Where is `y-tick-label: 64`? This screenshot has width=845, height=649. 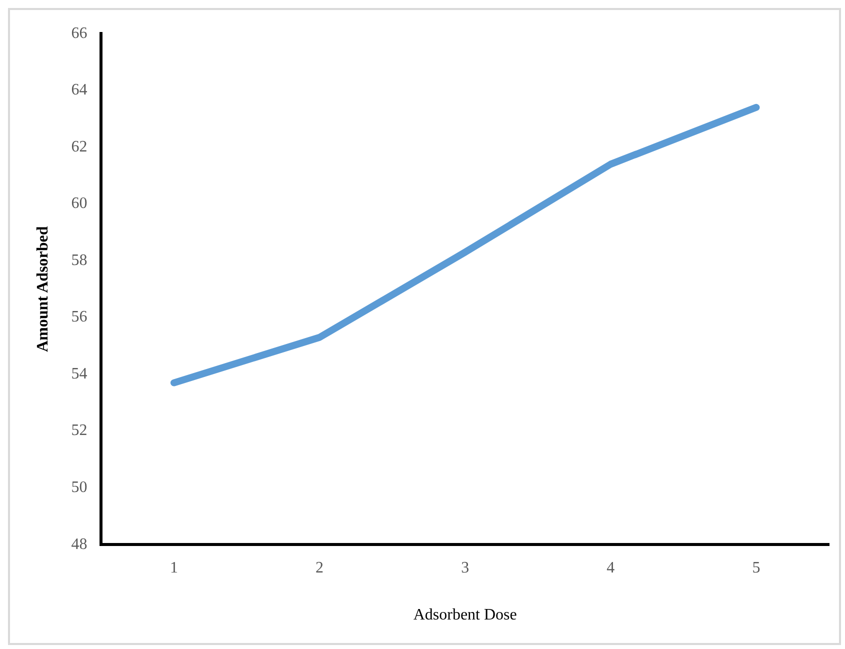 y-tick-label: 64 is located at coordinates (79, 90).